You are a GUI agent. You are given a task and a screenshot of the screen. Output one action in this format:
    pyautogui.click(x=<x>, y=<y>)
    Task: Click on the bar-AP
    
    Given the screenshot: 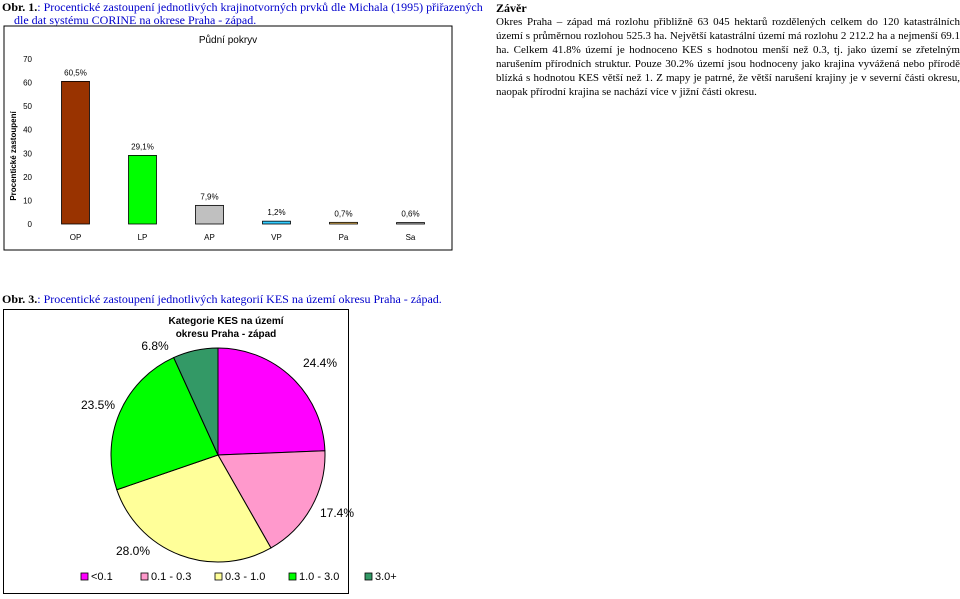 What is the action you would take?
    pyautogui.click(x=209, y=214)
    